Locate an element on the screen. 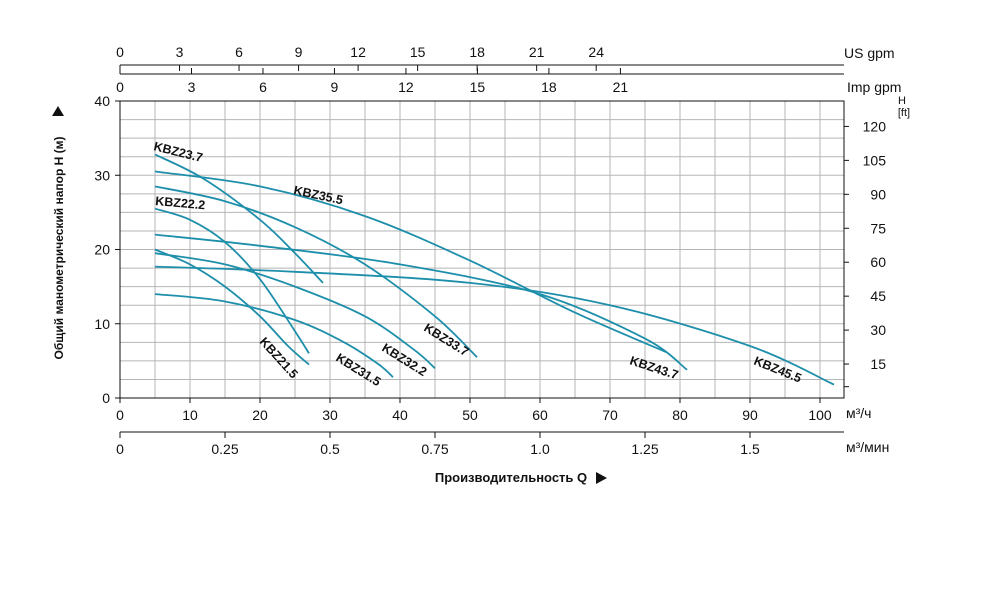 The height and width of the screenshot is (609, 1000). imp-tick-label: 15 is located at coordinates (478, 87).